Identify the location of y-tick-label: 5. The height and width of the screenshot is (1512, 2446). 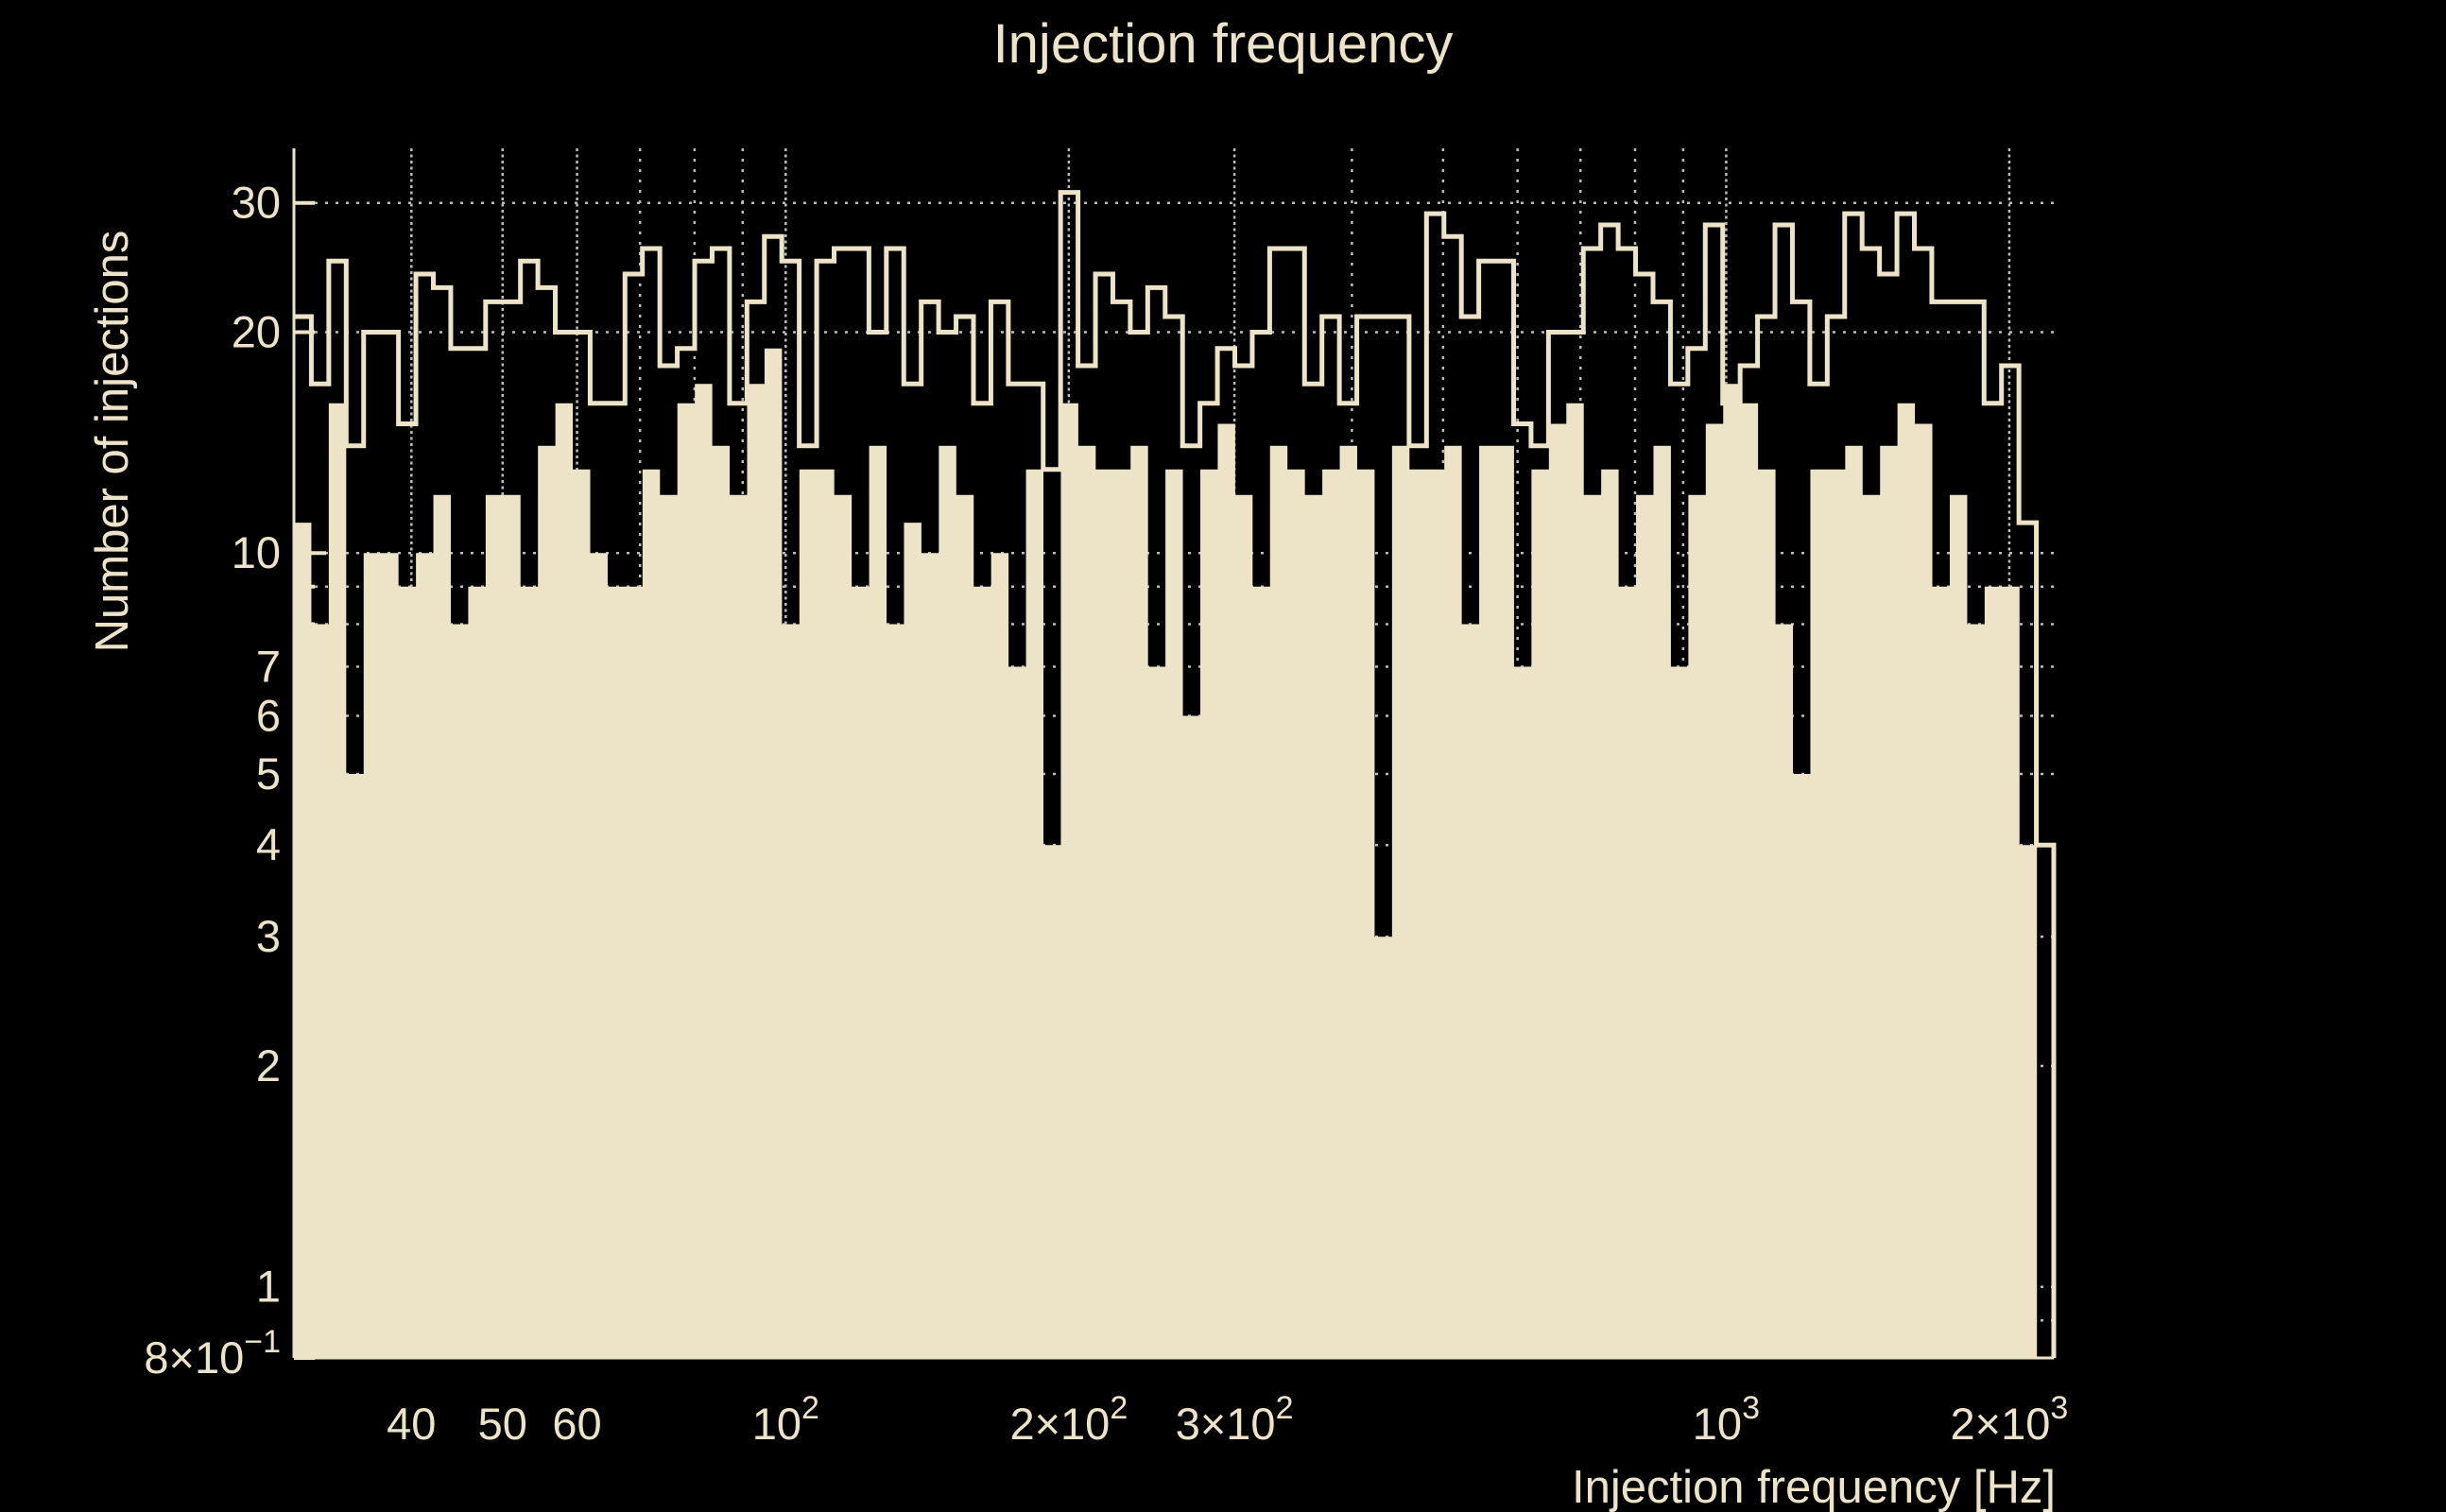
(268, 773).